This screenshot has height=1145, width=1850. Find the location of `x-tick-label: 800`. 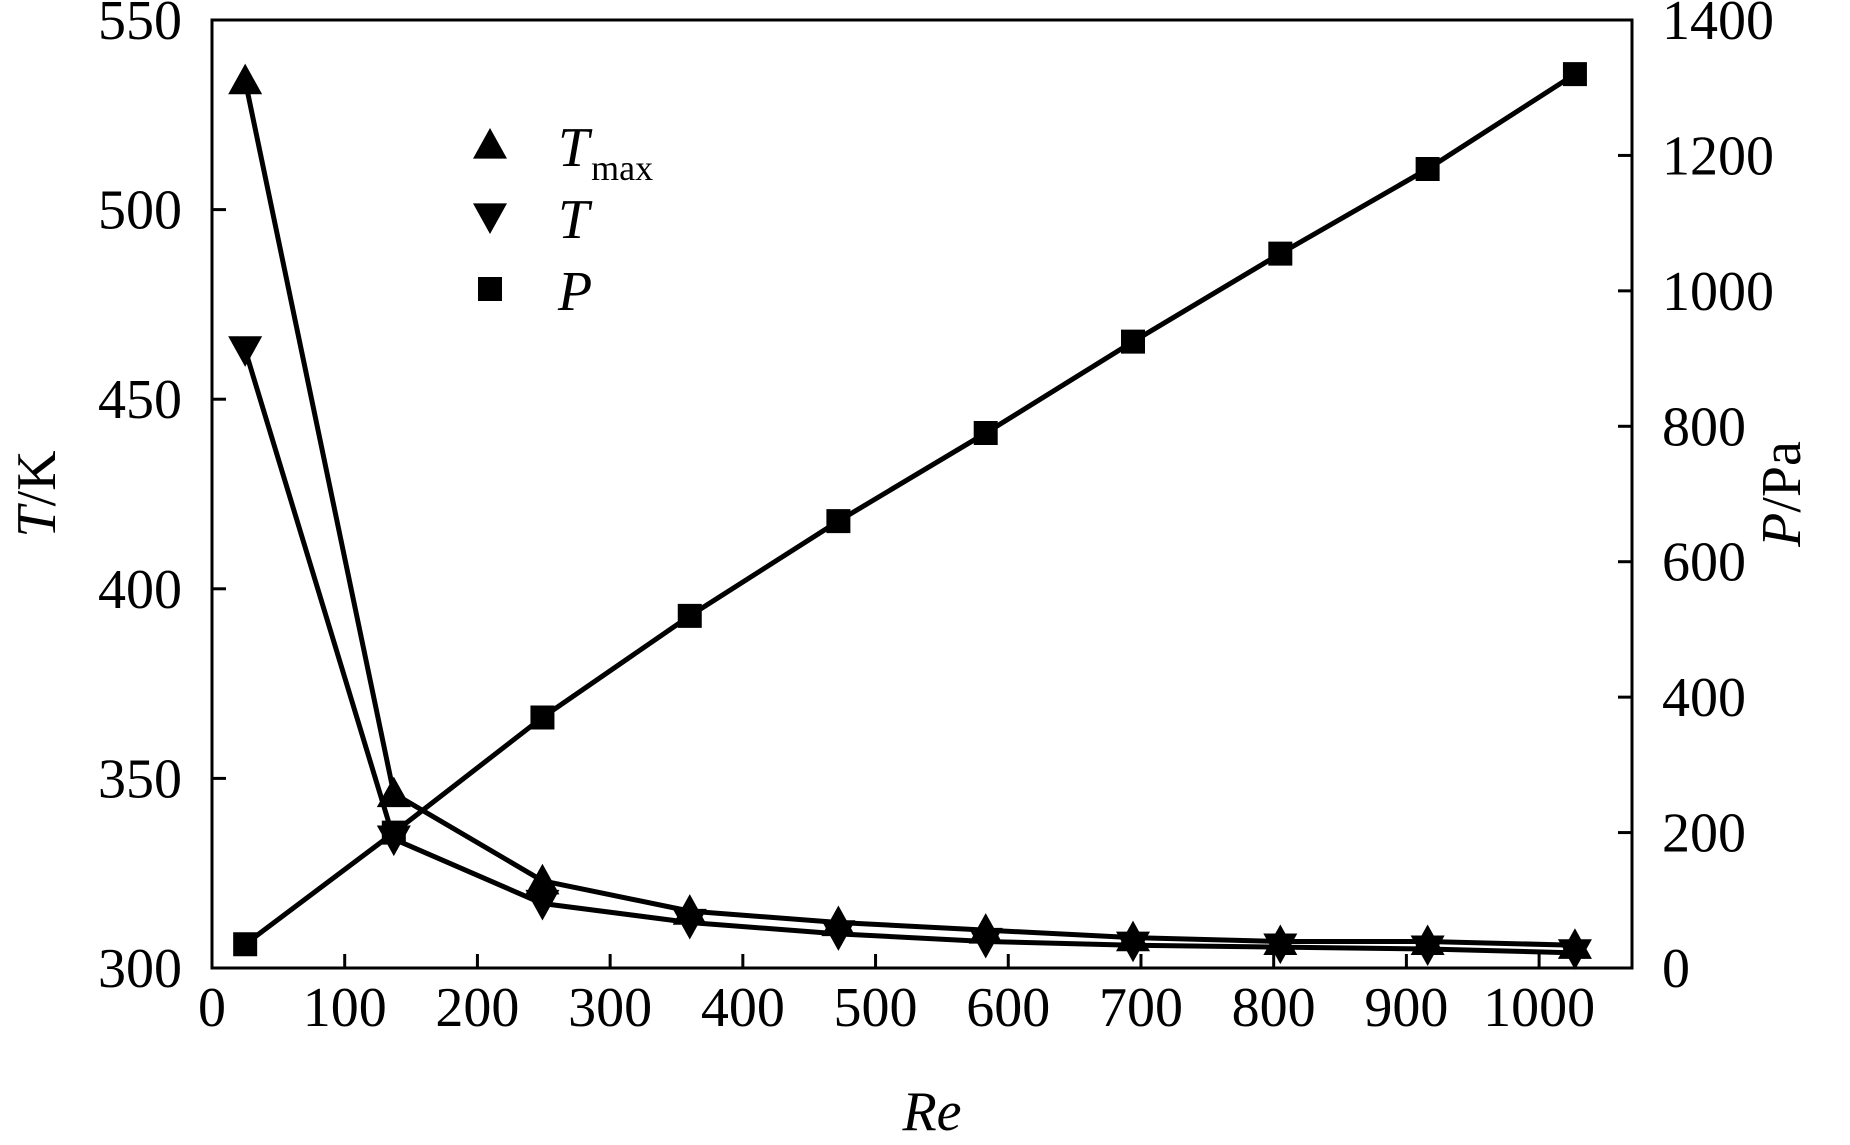

x-tick-label: 800 is located at coordinates (1274, 1008).